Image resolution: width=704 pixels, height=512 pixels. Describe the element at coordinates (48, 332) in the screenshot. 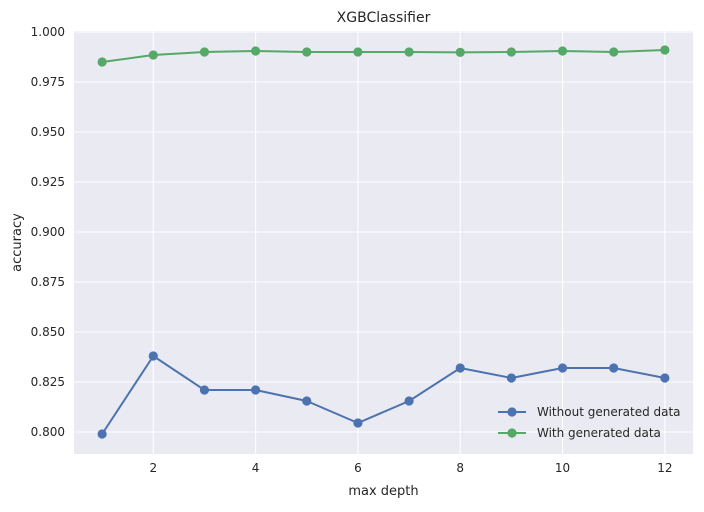

I see `y-tick-label: 0.850` at that location.